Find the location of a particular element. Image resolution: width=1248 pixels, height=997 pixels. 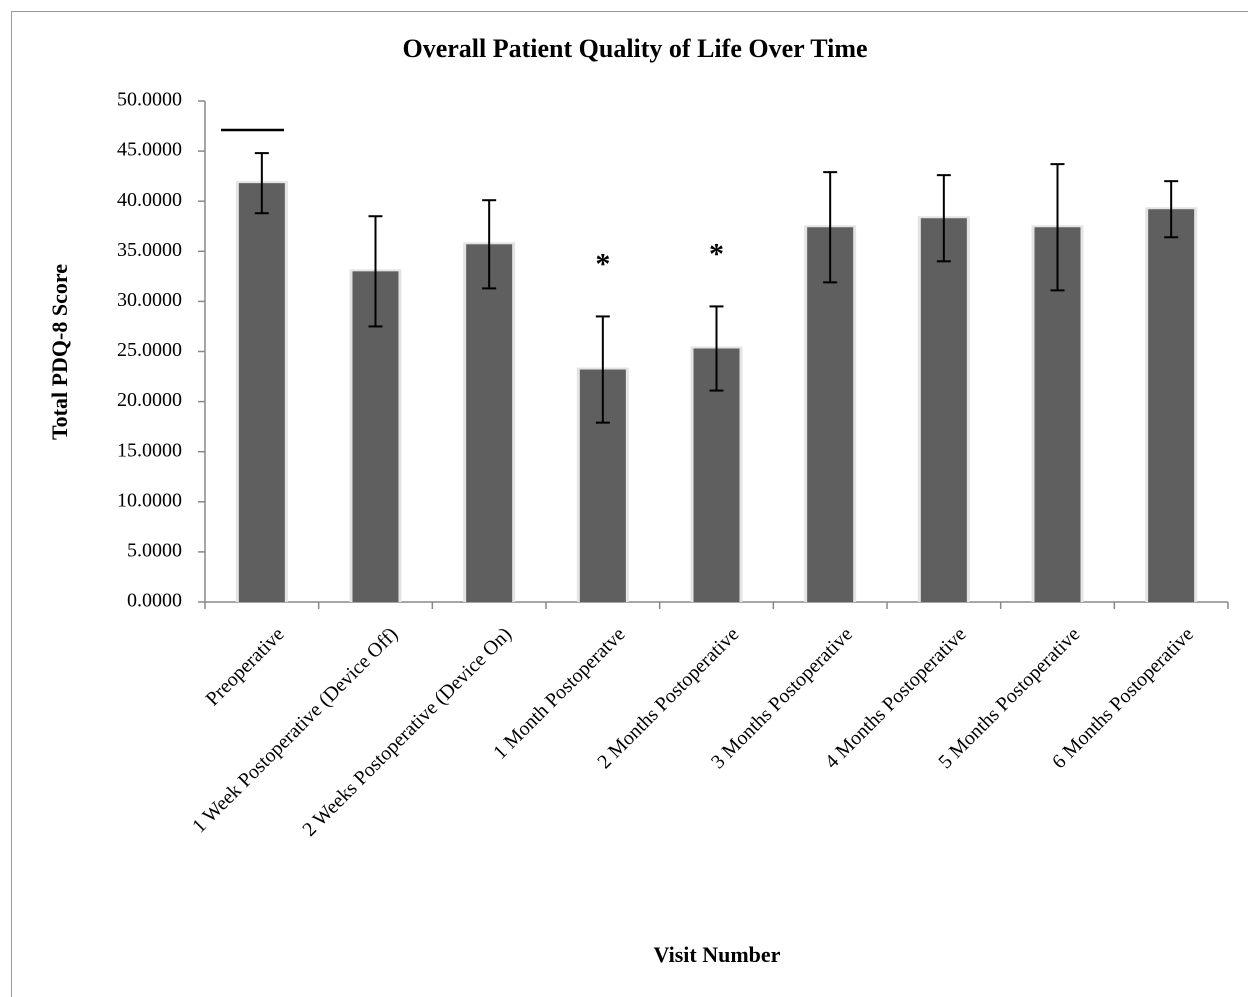

x-tick-label: Preoperative is located at coordinates (245, 666).